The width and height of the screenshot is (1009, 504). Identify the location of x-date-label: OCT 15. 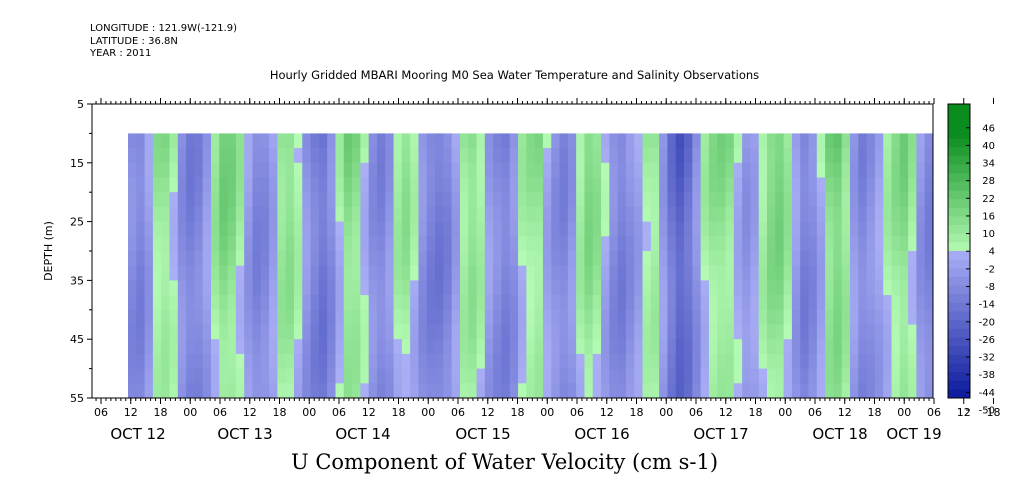
(482, 434).